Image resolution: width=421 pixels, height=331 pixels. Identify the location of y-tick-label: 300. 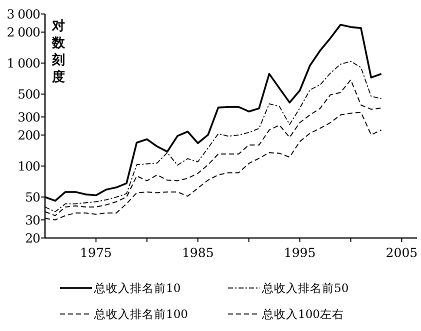
(29, 116).